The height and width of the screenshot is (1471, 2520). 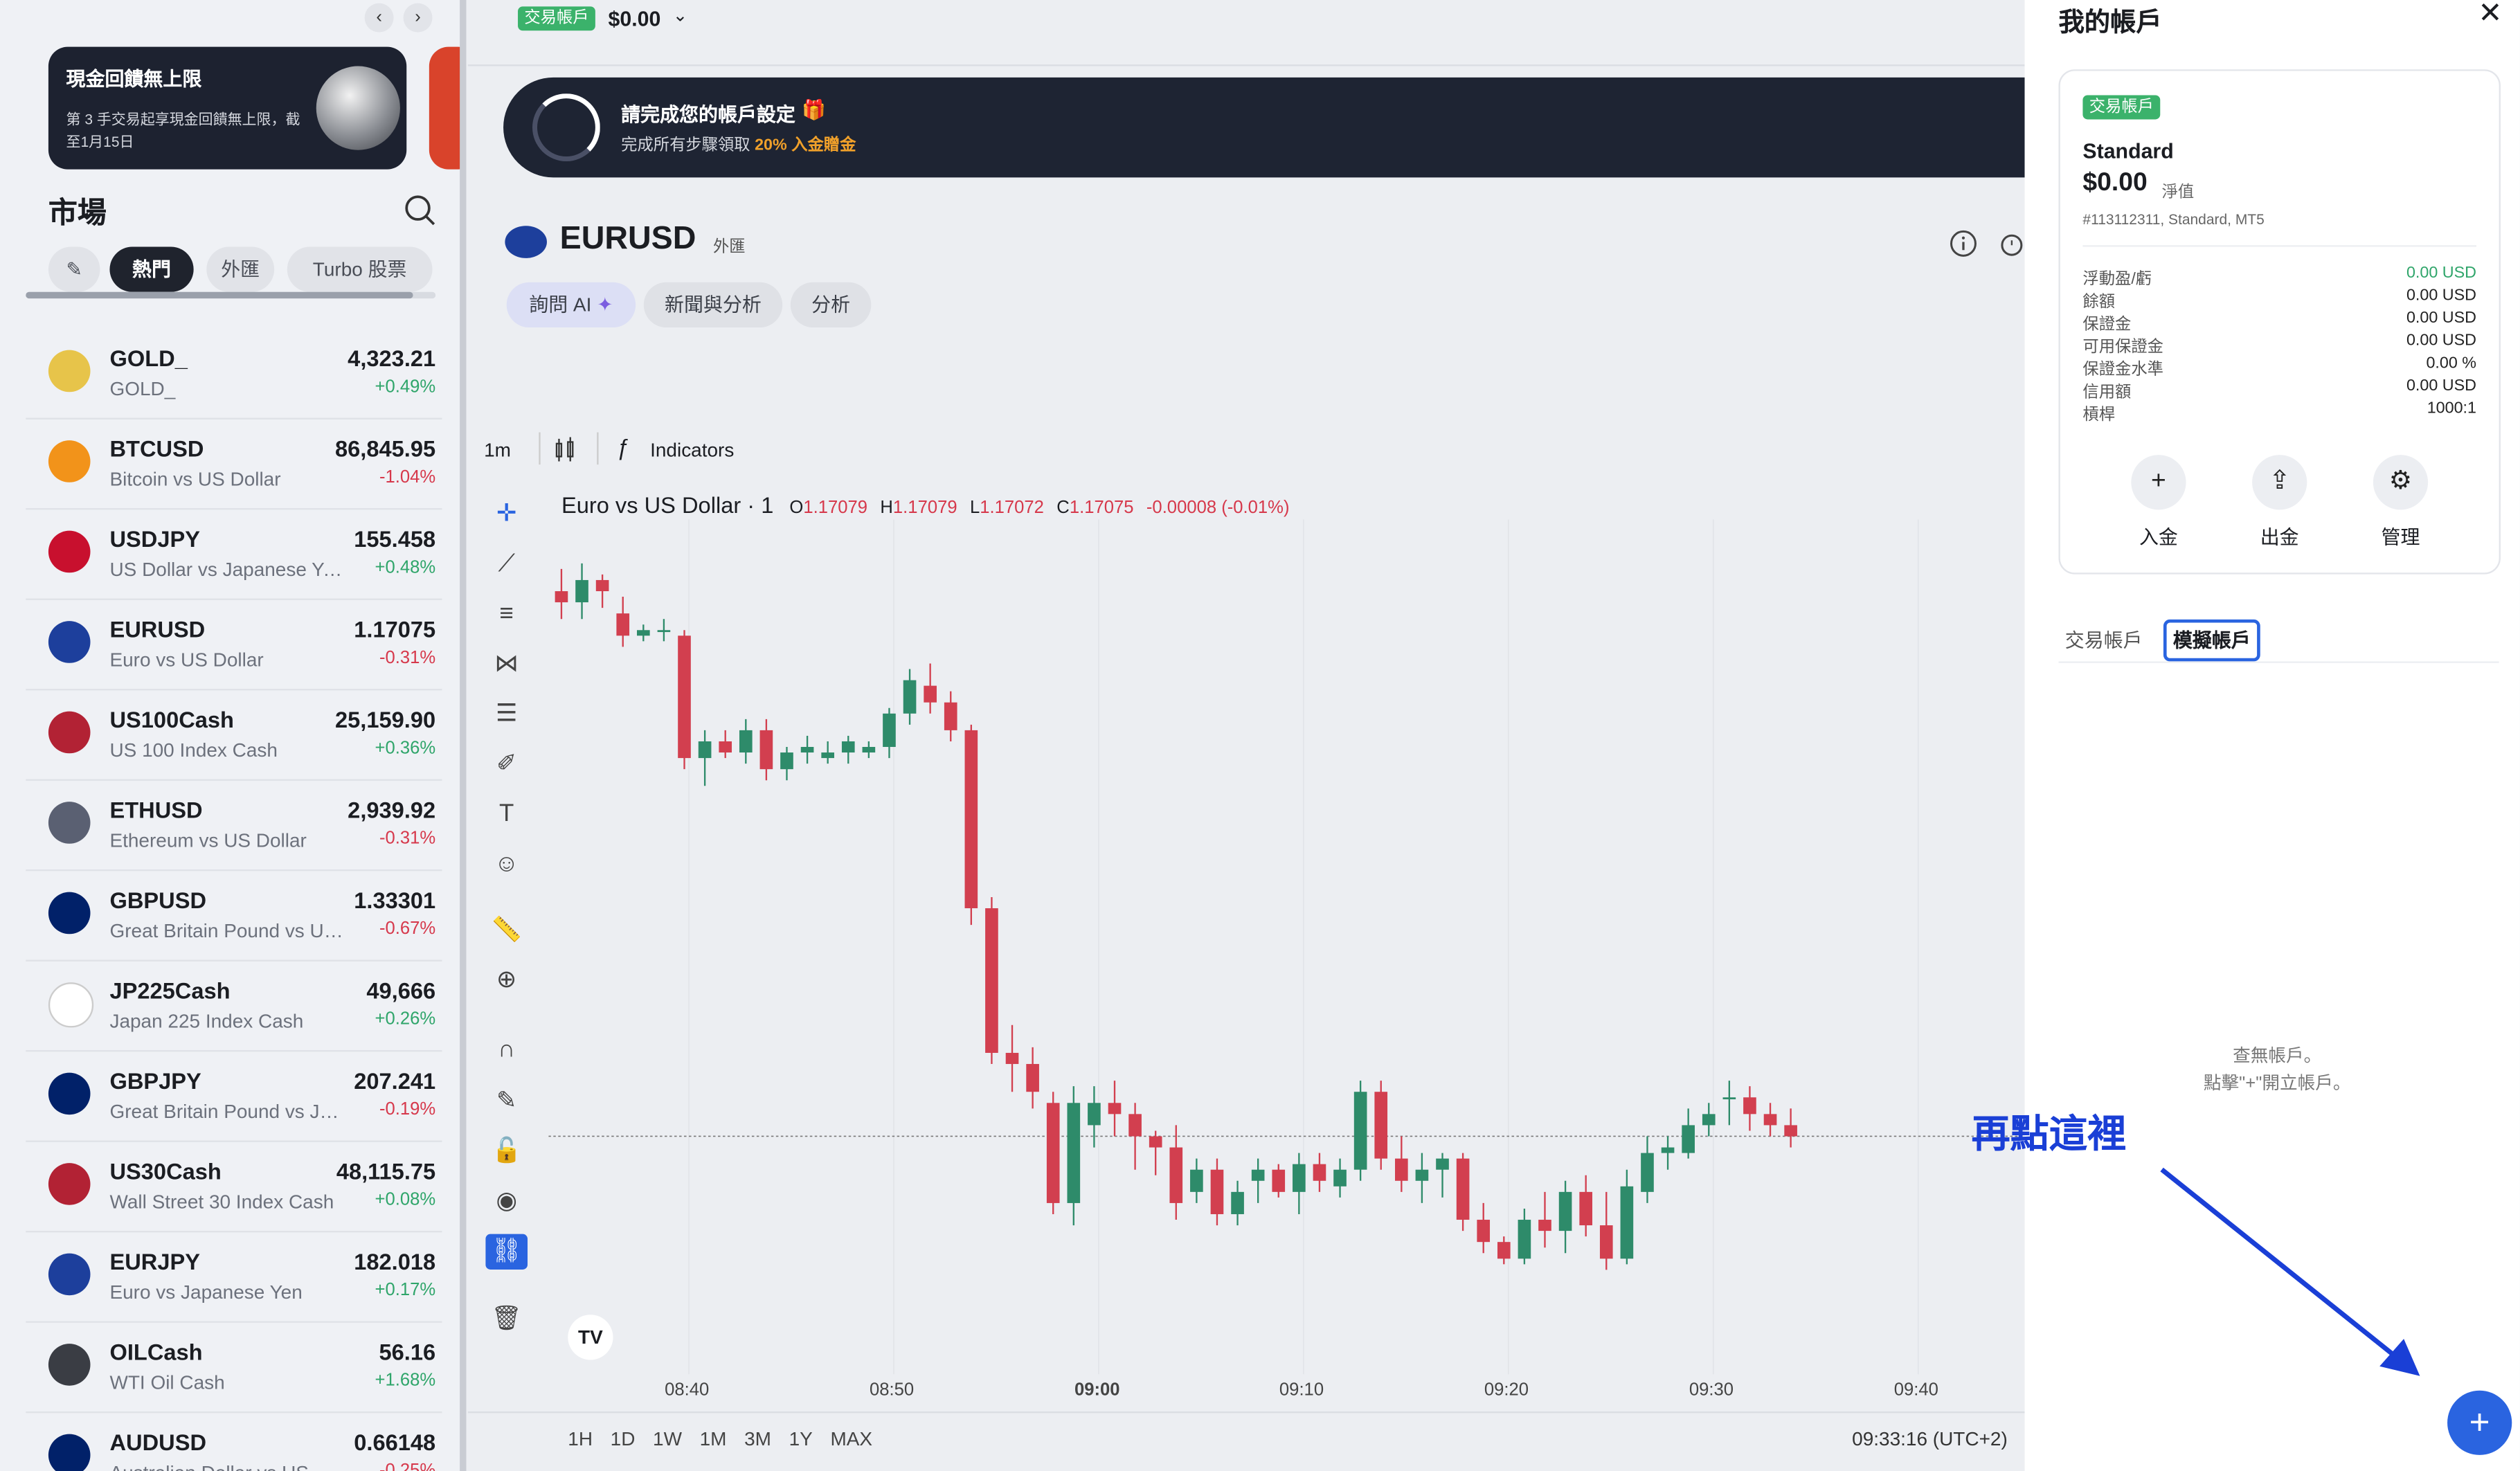 What do you see at coordinates (1963, 243) in the screenshot?
I see `info-icon` at bounding box center [1963, 243].